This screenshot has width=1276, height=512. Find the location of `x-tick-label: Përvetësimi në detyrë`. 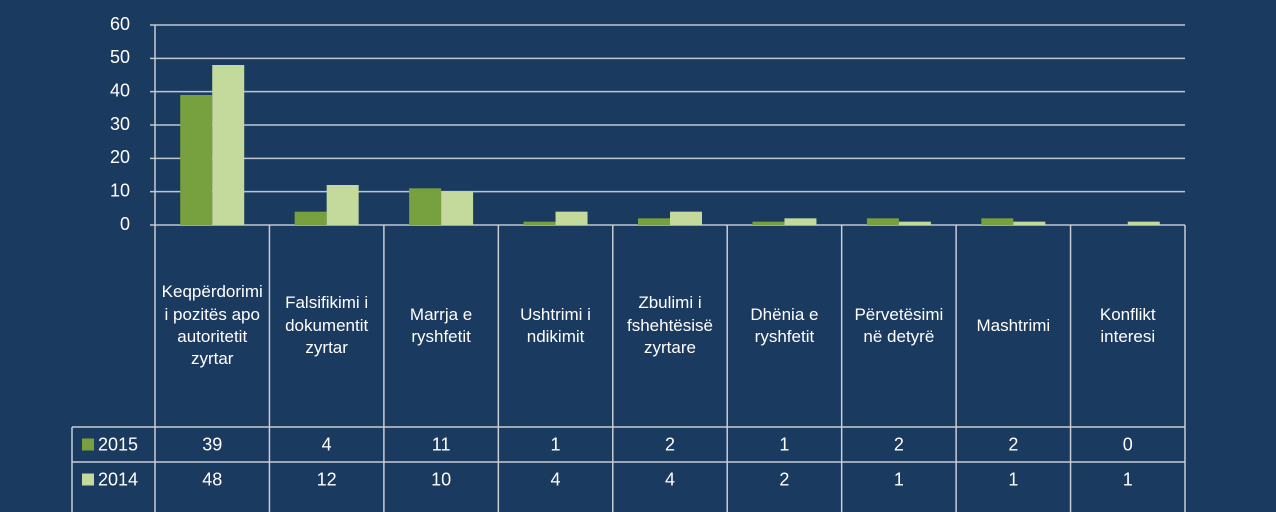

x-tick-label: Përvetësimi në detyrë is located at coordinates (899, 325).